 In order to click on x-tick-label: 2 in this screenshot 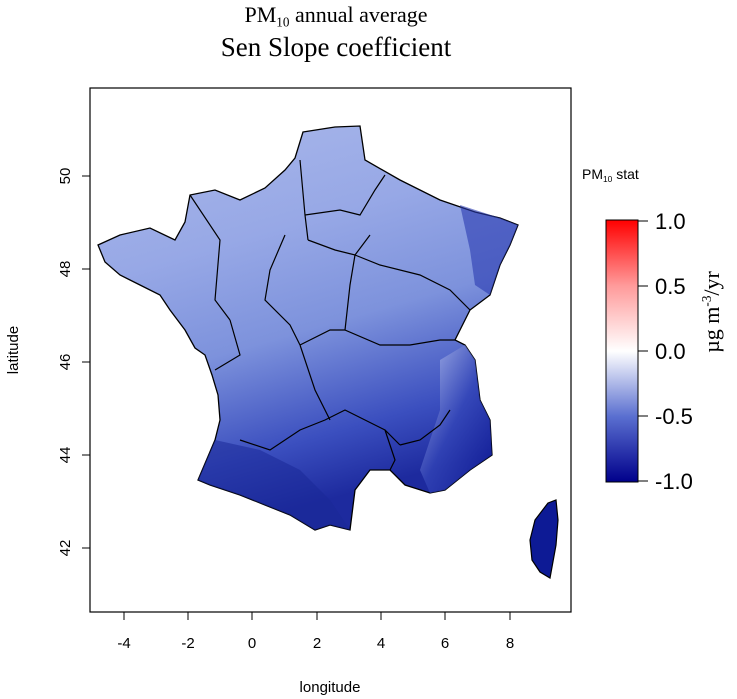, I will do `click(317, 643)`.